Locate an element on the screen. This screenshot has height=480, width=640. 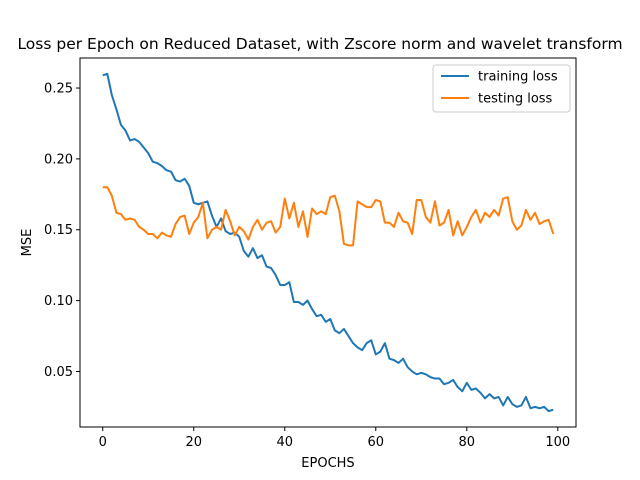
legend-label-training-loss: training loss is located at coordinates (518, 77).